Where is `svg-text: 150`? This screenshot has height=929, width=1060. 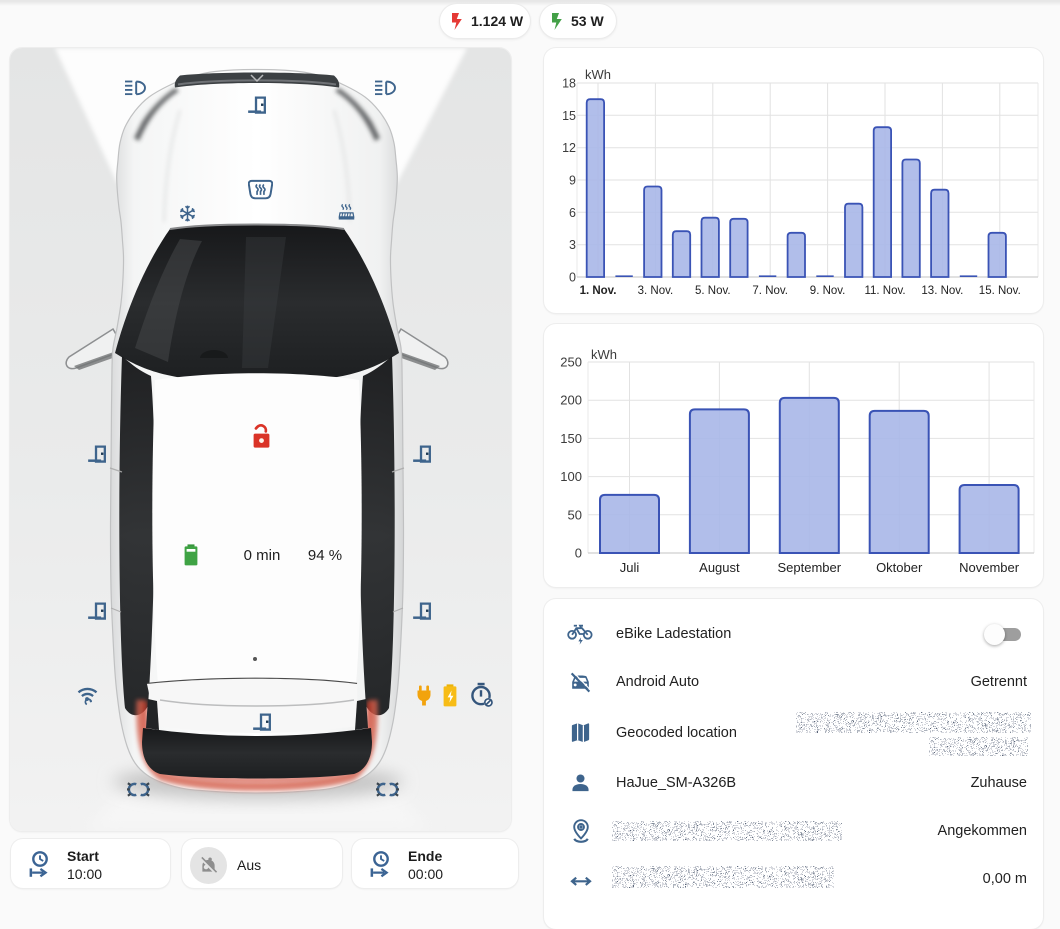 svg-text: 150 is located at coordinates (571, 438).